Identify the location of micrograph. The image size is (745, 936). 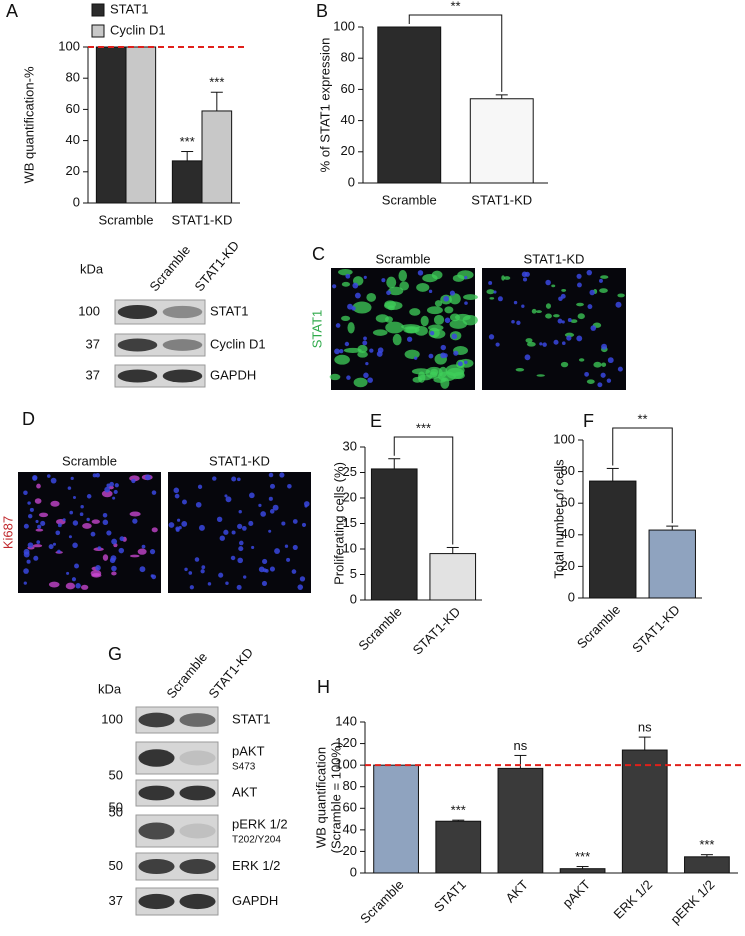
(239, 532).